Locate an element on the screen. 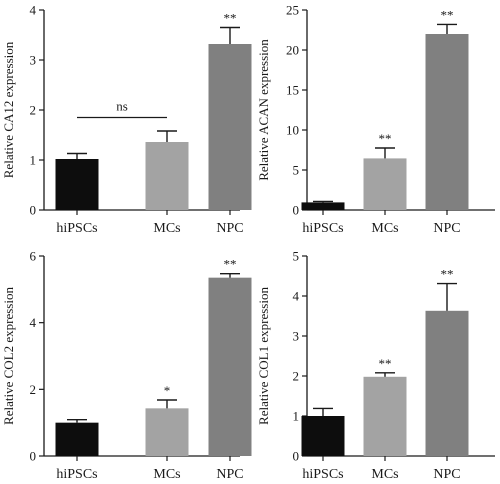  panel-4-y-tick-label-1: 1 is located at coordinates (296, 416).